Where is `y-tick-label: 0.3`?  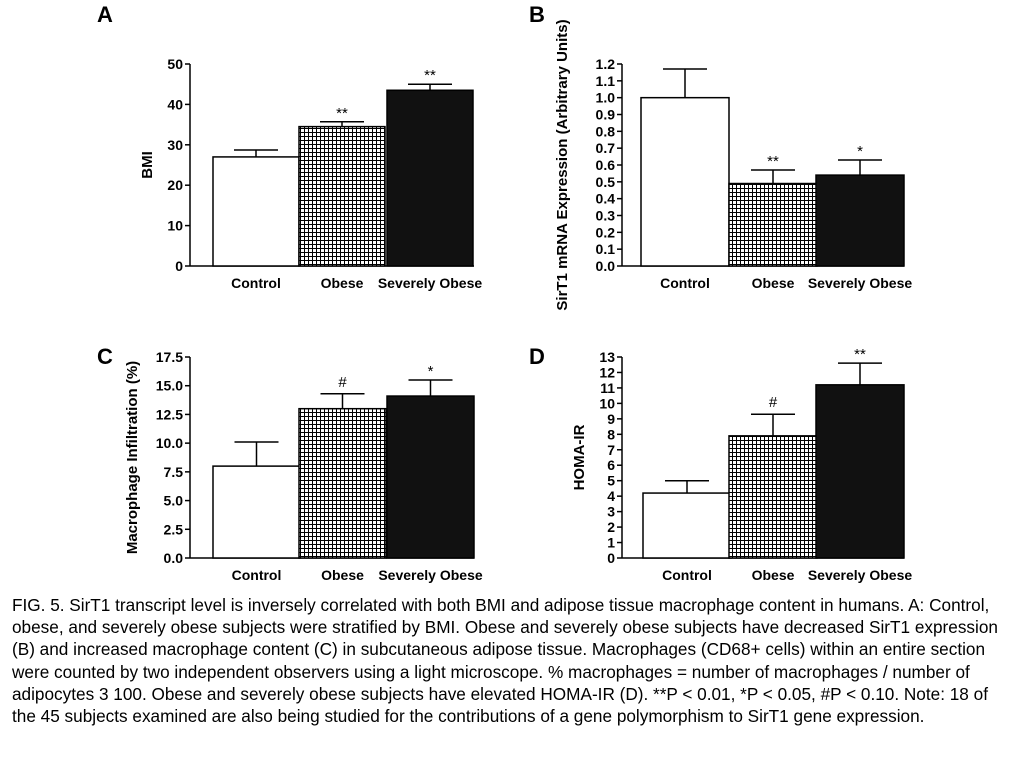
y-tick-label: 0.3 is located at coordinates (606, 216).